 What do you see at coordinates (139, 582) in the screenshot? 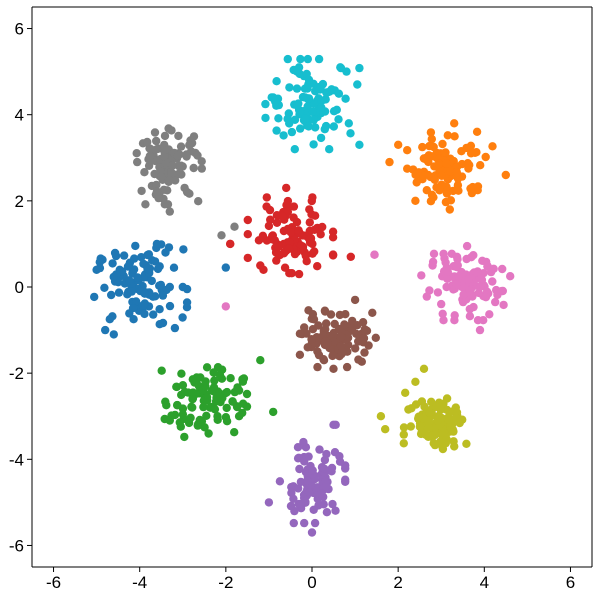
I see `x-tick-label: -4` at bounding box center [139, 582].